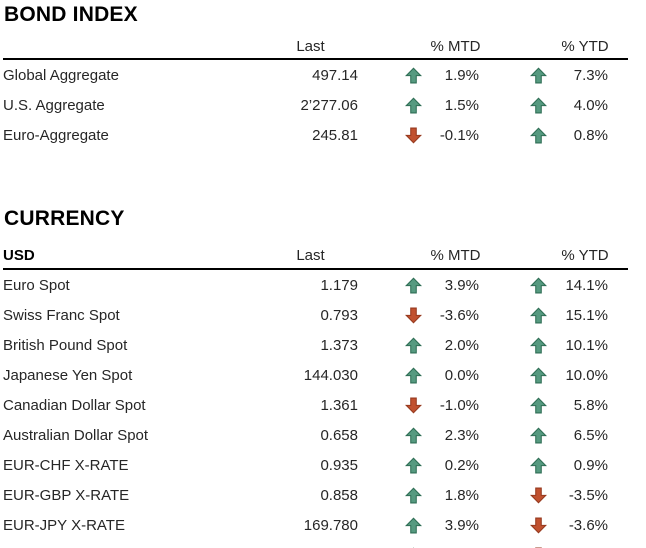 The height and width of the screenshot is (548, 646). Describe the element at coordinates (339, 315) in the screenshot. I see `last-value: 0.793` at that location.